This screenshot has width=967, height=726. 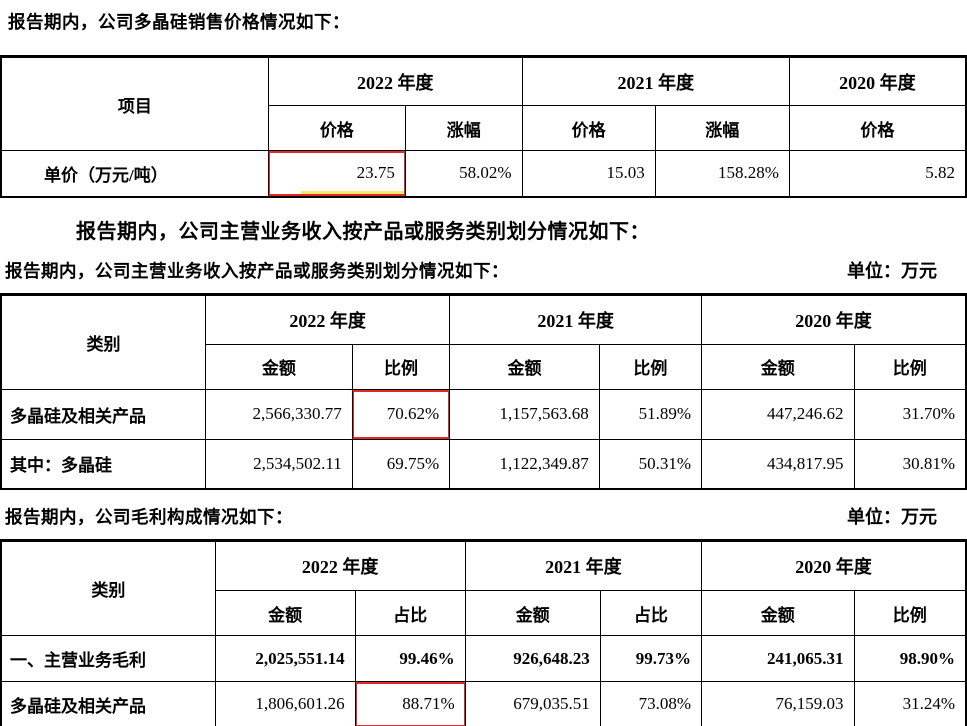 I want to click on change-2021-value: 158.28%, so click(x=722, y=173).